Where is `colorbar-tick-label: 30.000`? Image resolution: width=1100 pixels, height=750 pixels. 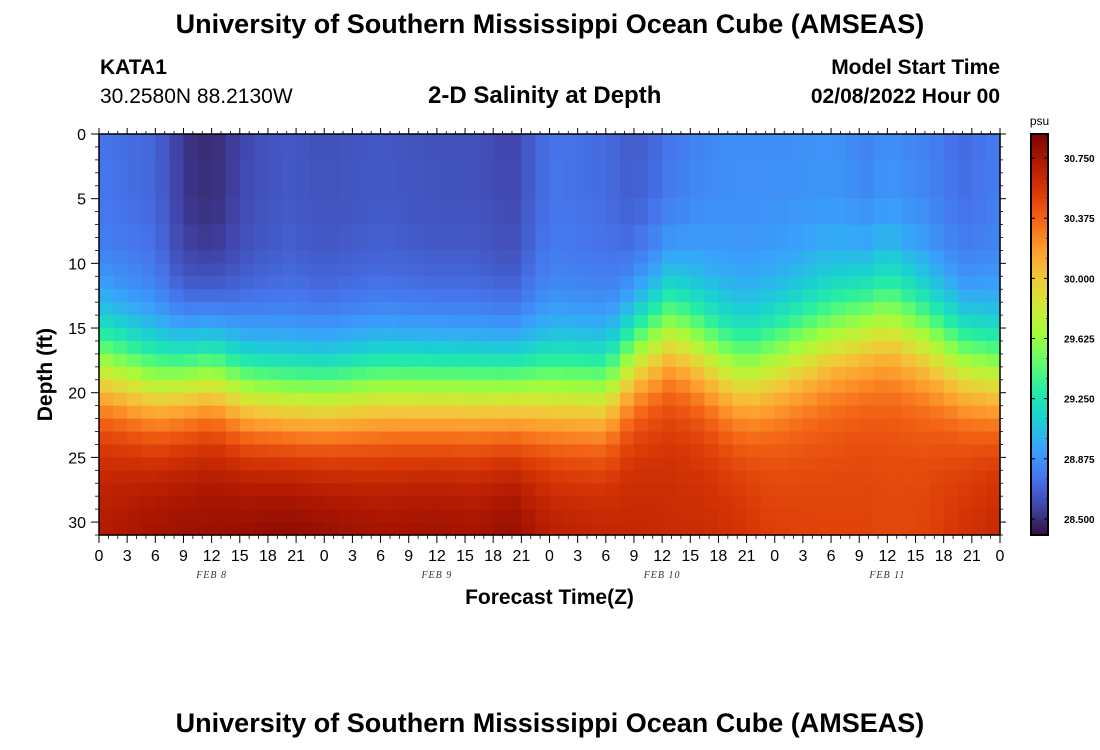
colorbar-tick-label: 30.000 is located at coordinates (1079, 279).